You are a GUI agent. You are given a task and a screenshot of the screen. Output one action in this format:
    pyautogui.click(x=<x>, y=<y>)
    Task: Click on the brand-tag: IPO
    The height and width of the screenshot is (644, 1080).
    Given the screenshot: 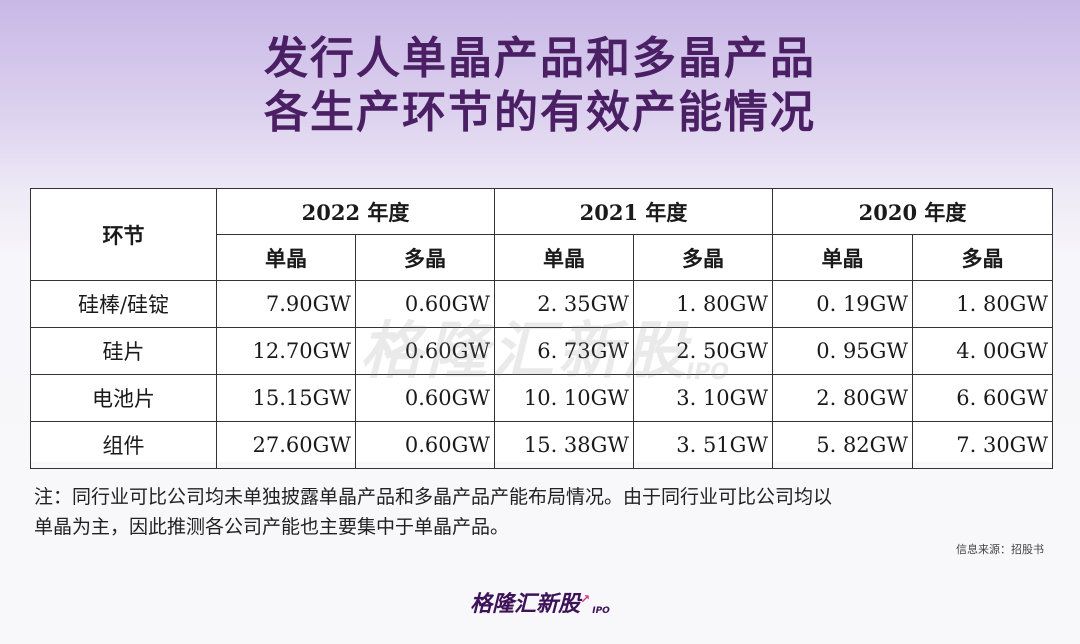 What is the action you would take?
    pyautogui.click(x=601, y=611)
    